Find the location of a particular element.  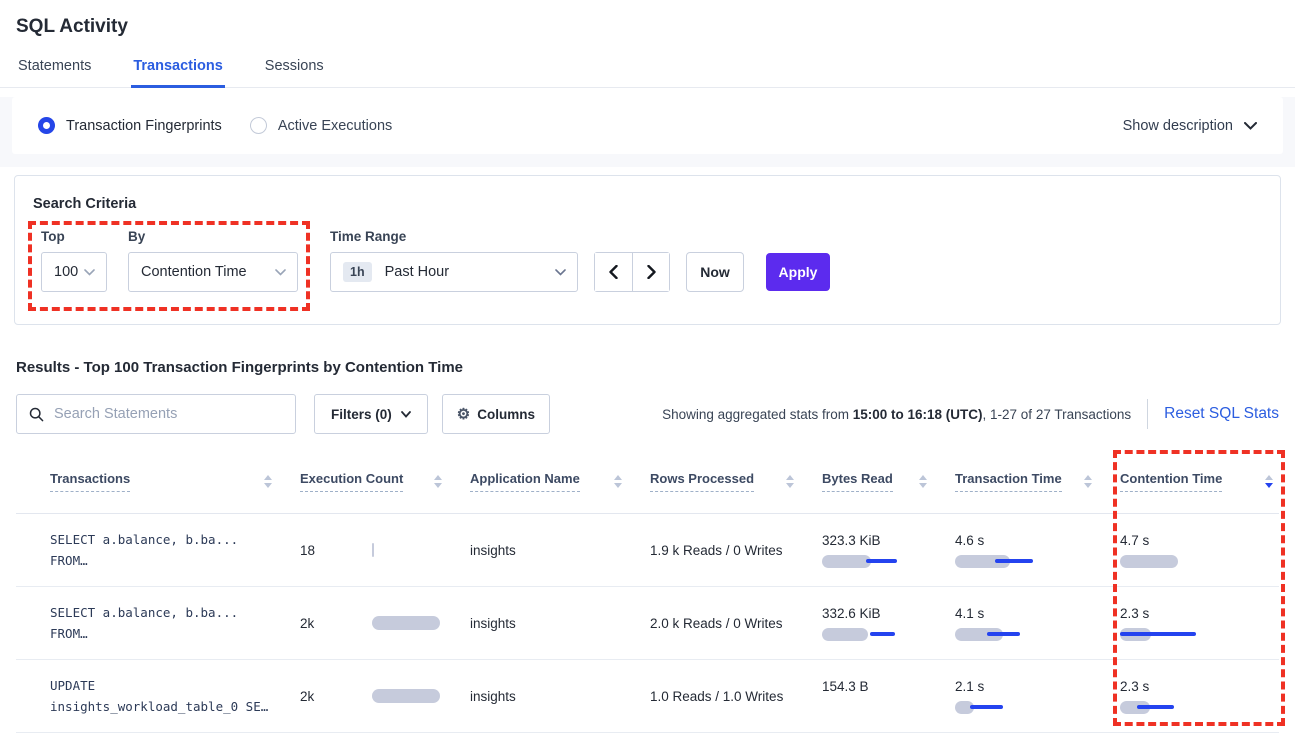

tab-statements: Statements is located at coordinates (55, 66).